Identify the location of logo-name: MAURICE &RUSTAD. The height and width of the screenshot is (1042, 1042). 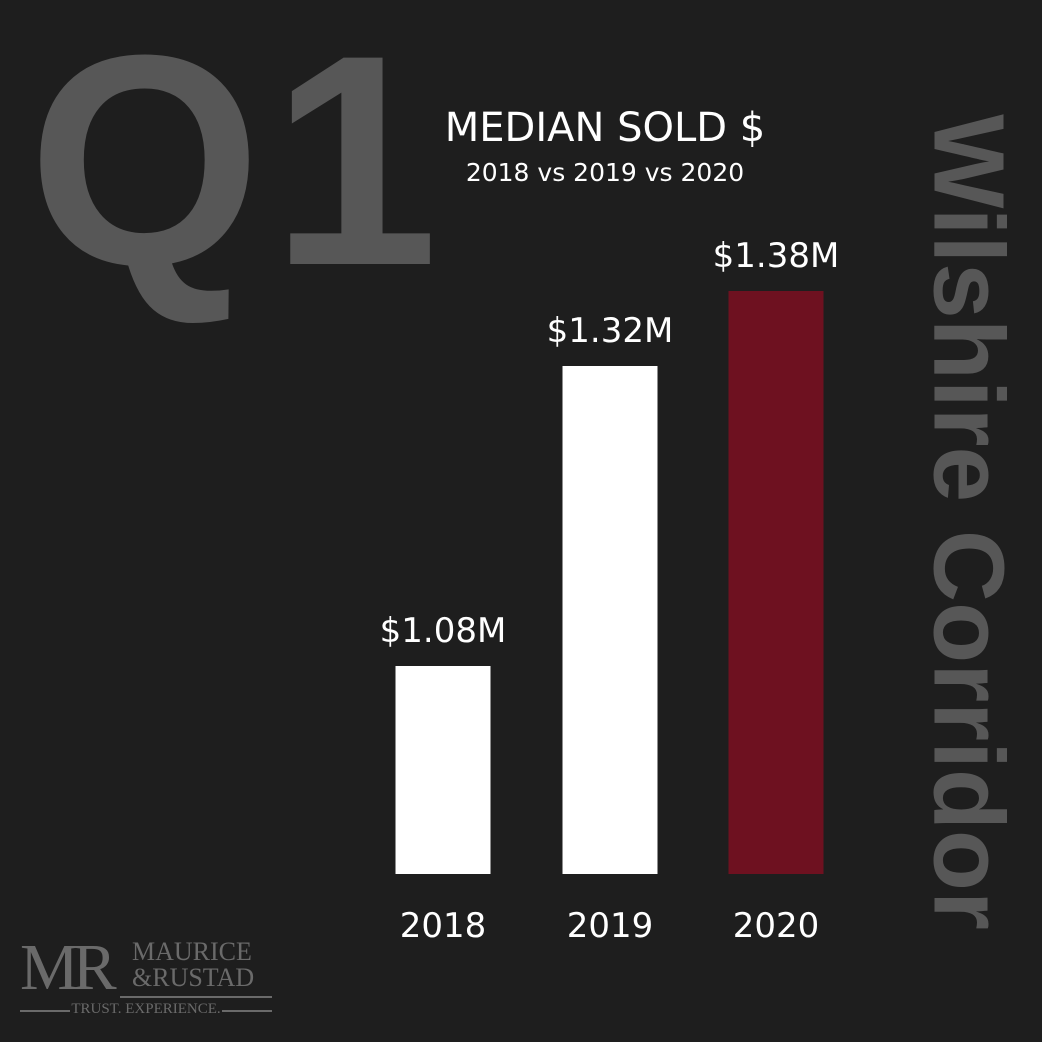
(193, 964).